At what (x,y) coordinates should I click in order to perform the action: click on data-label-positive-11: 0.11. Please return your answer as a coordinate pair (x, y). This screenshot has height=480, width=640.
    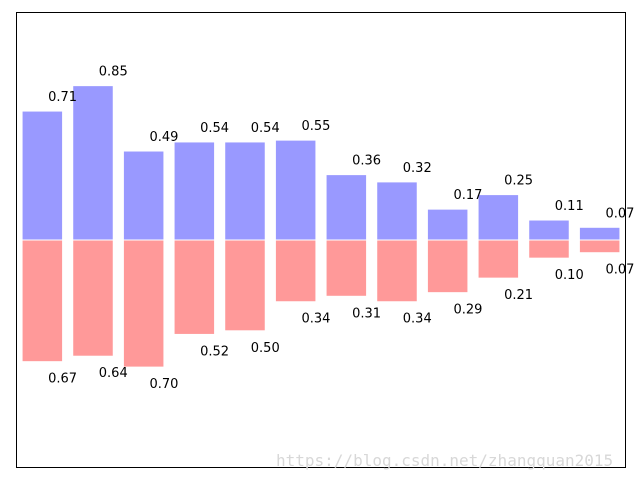
    Looking at the image, I should click on (569, 206).